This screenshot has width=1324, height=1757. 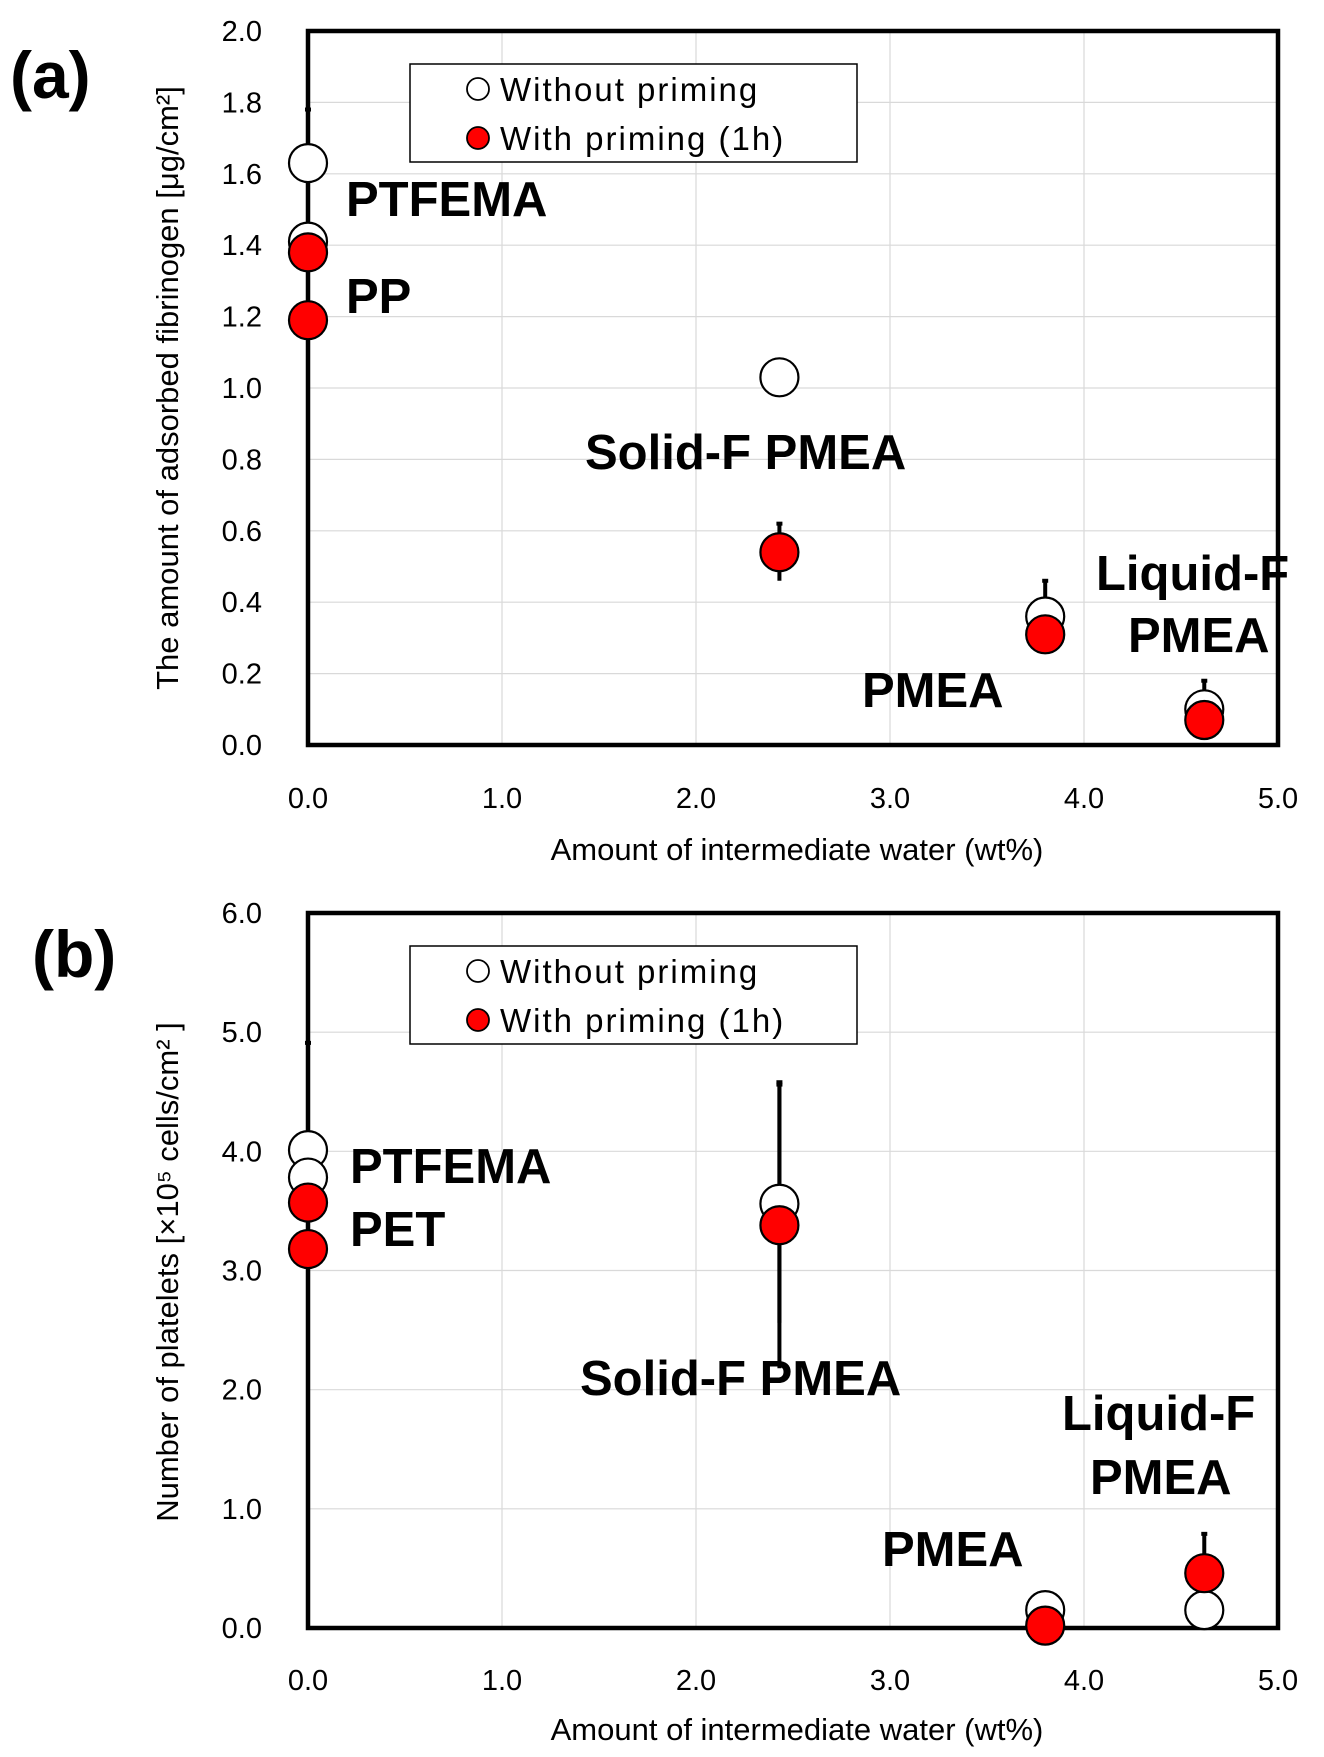 I want to click on y-tick-label: 0.4, so click(x=242, y=603).